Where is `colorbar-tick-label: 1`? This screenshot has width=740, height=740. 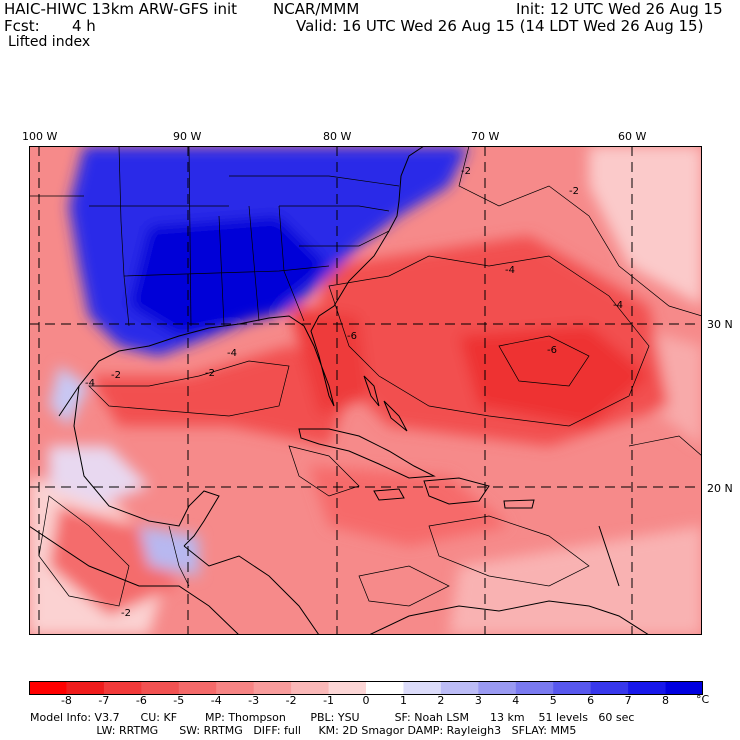 colorbar-tick-label: 1 is located at coordinates (403, 700).